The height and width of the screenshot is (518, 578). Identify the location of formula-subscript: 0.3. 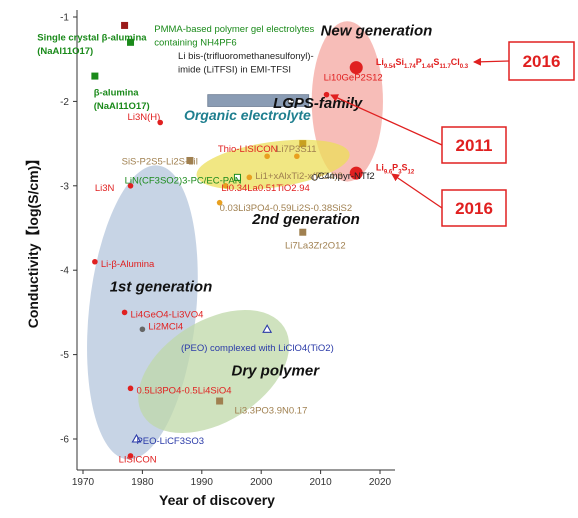
(464, 67).